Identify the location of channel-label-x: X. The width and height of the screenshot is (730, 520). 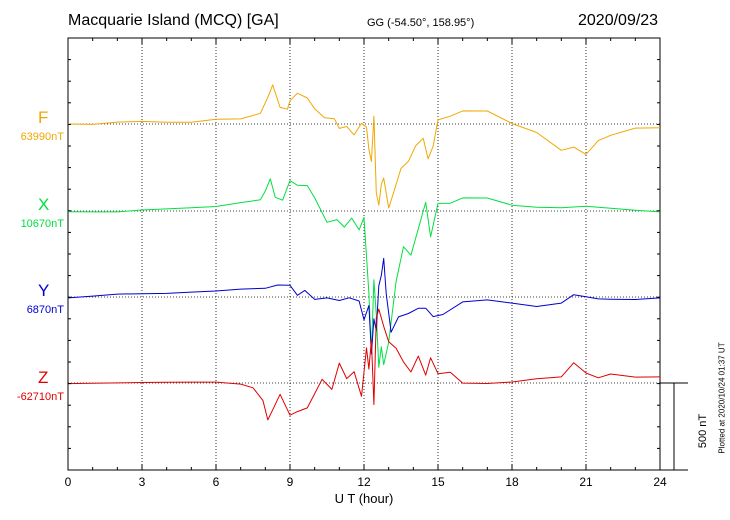
(44, 204).